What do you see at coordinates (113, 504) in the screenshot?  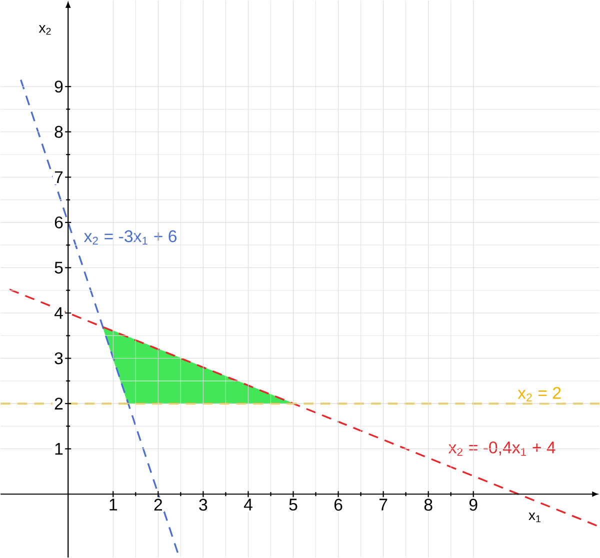 I see `x-tick-label: 1` at bounding box center [113, 504].